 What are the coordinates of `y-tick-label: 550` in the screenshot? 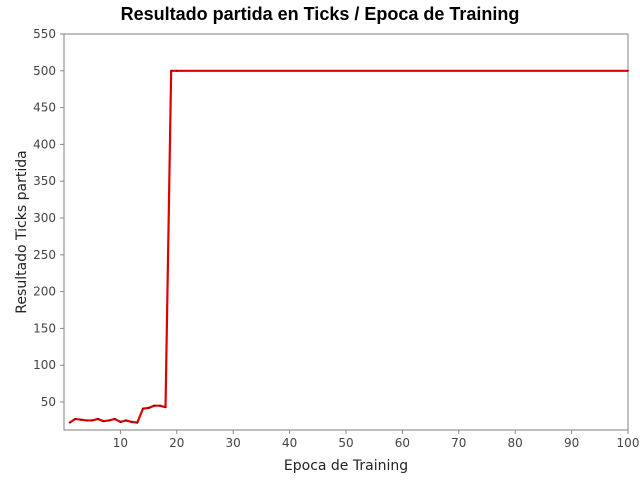 It's located at (44, 34).